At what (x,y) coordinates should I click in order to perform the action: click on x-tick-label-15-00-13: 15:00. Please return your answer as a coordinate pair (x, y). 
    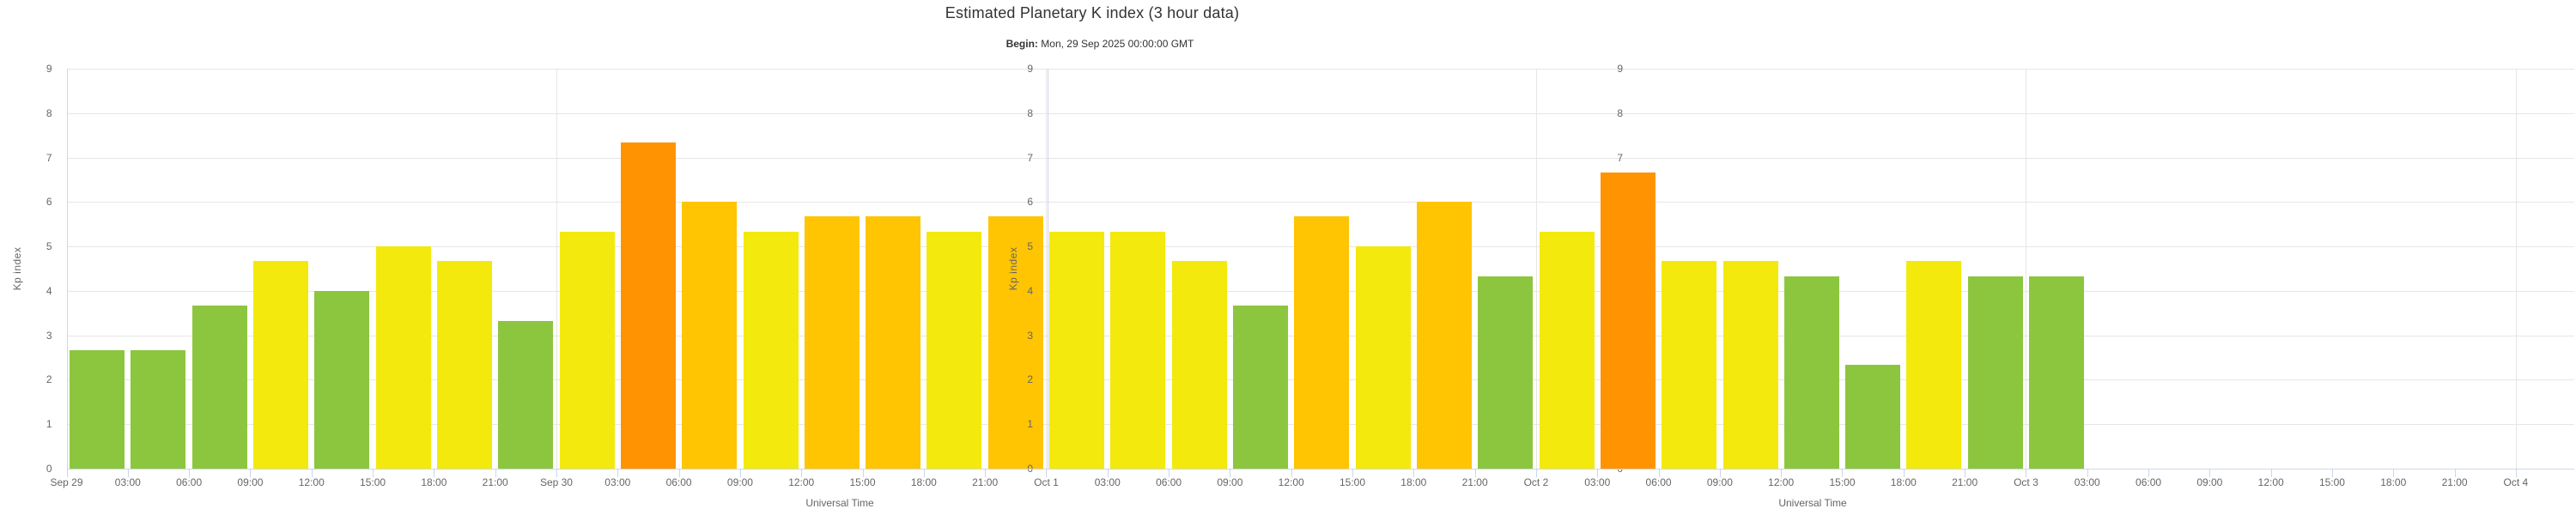
    Looking at the image, I should click on (863, 482).